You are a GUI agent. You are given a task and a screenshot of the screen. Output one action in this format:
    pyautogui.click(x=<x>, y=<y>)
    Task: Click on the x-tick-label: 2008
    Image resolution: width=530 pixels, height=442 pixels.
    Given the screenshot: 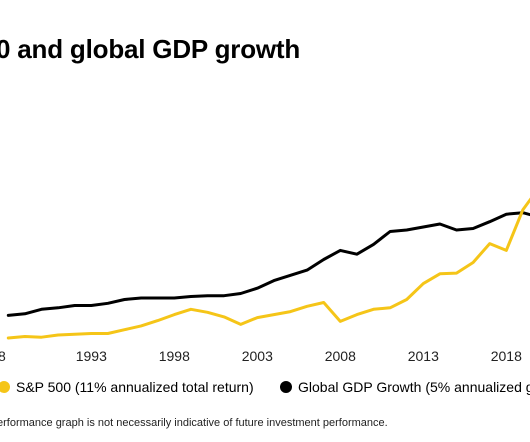 What is the action you would take?
    pyautogui.click(x=340, y=356)
    